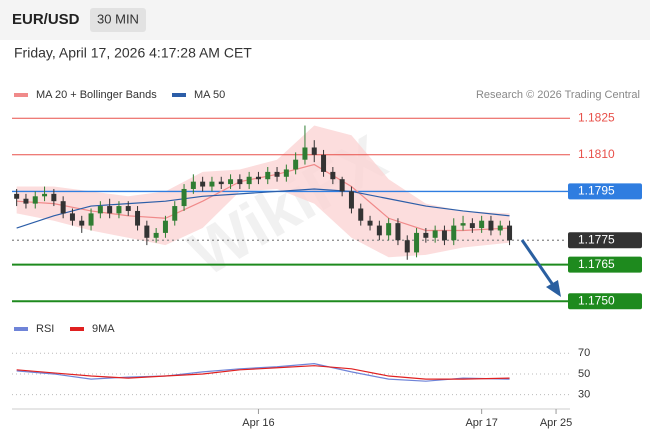  What do you see at coordinates (556, 423) in the screenshot?
I see `x-tick-label: Apr 25` at bounding box center [556, 423].